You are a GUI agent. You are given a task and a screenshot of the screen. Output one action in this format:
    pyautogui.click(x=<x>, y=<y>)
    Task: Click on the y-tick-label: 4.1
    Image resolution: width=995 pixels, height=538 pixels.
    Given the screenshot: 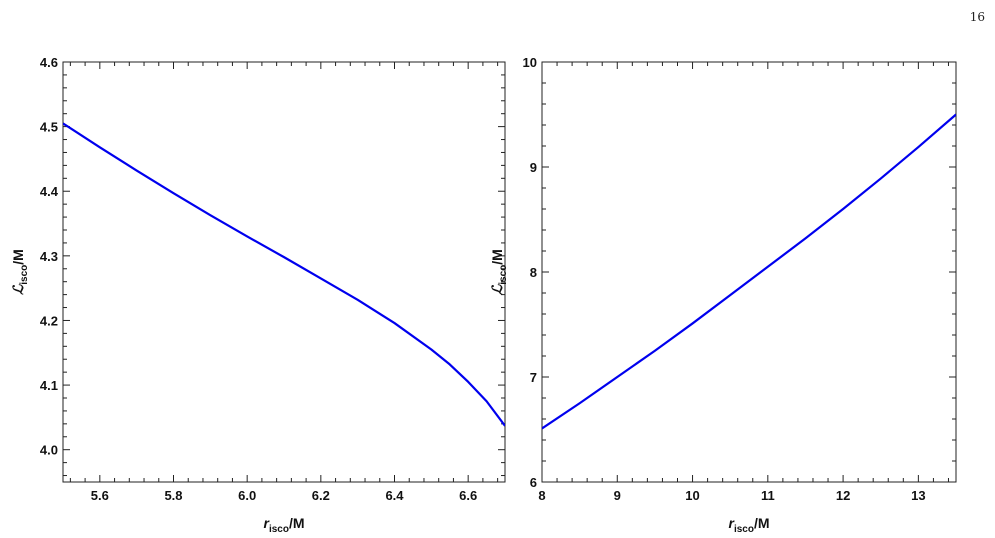 What is the action you would take?
    pyautogui.click(x=49, y=385)
    